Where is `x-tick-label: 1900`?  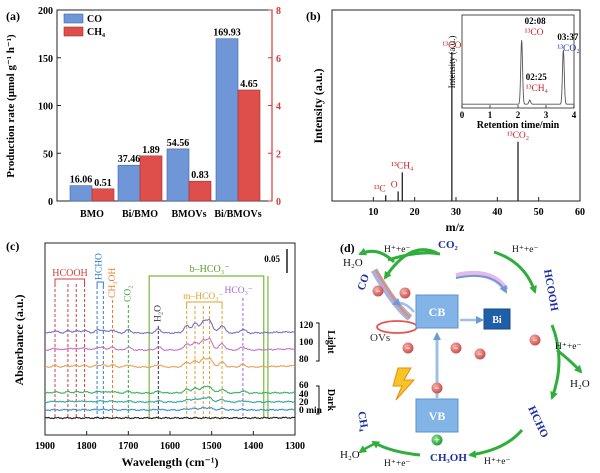
x-tick-label: 1900 is located at coordinates (45, 446).